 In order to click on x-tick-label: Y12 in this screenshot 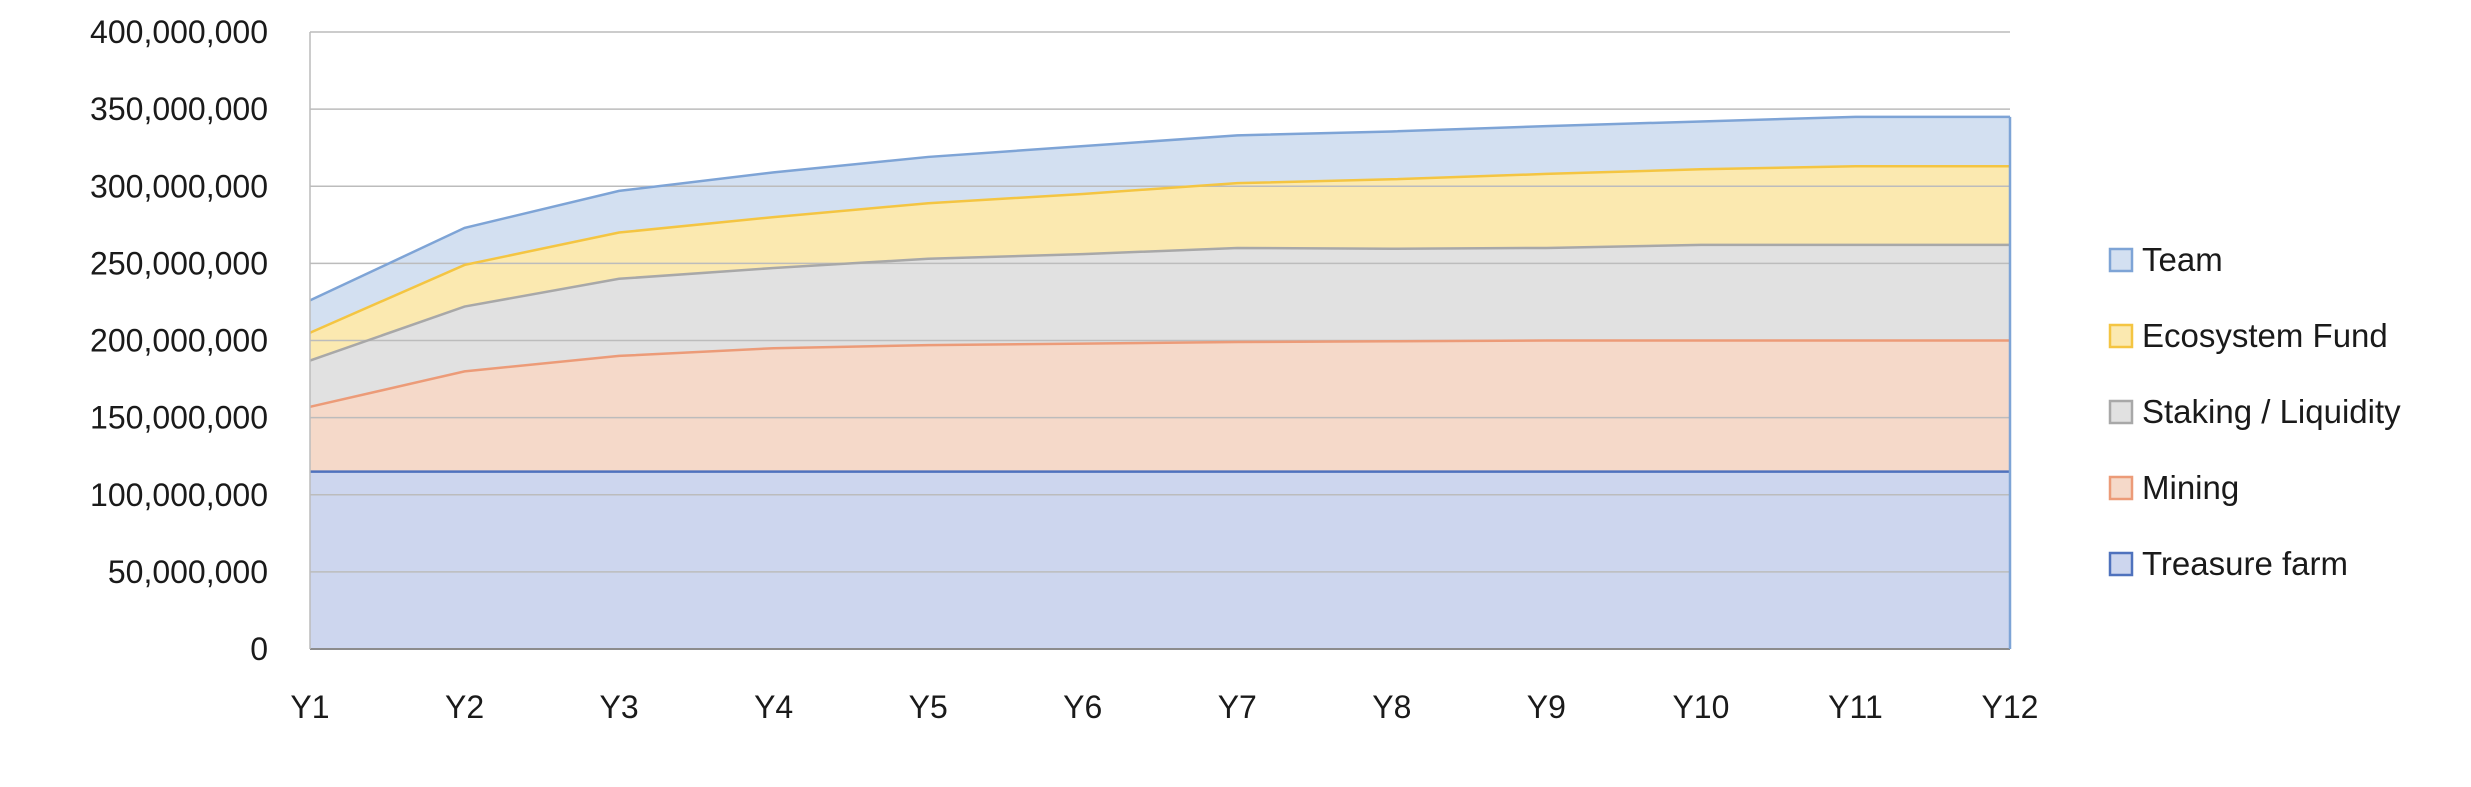, I will do `click(2010, 707)`.